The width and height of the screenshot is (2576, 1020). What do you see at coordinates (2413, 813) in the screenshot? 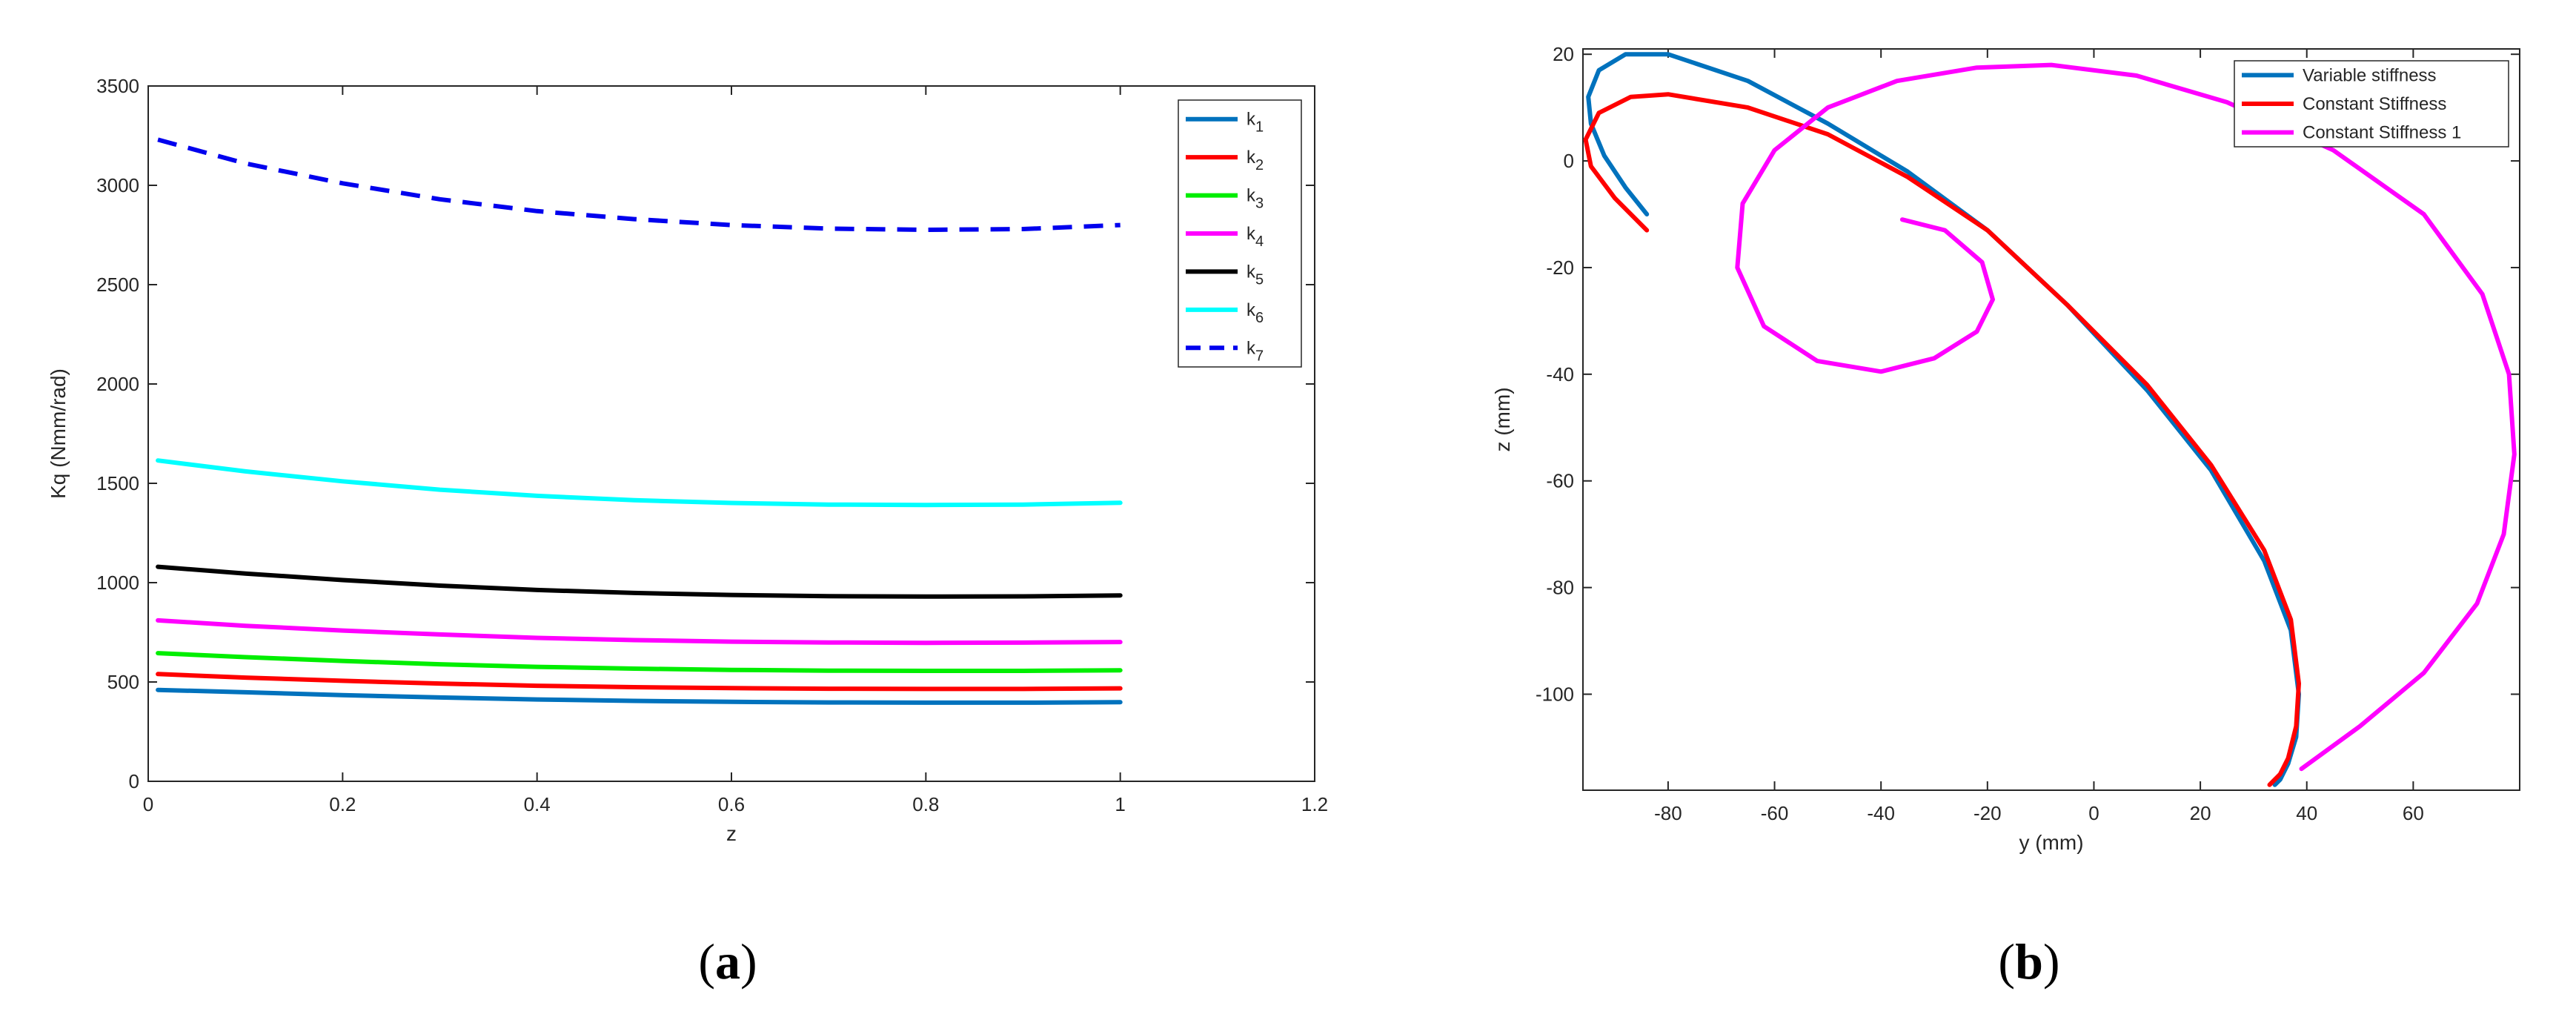
I see `x-tick-label: 60` at bounding box center [2413, 813].